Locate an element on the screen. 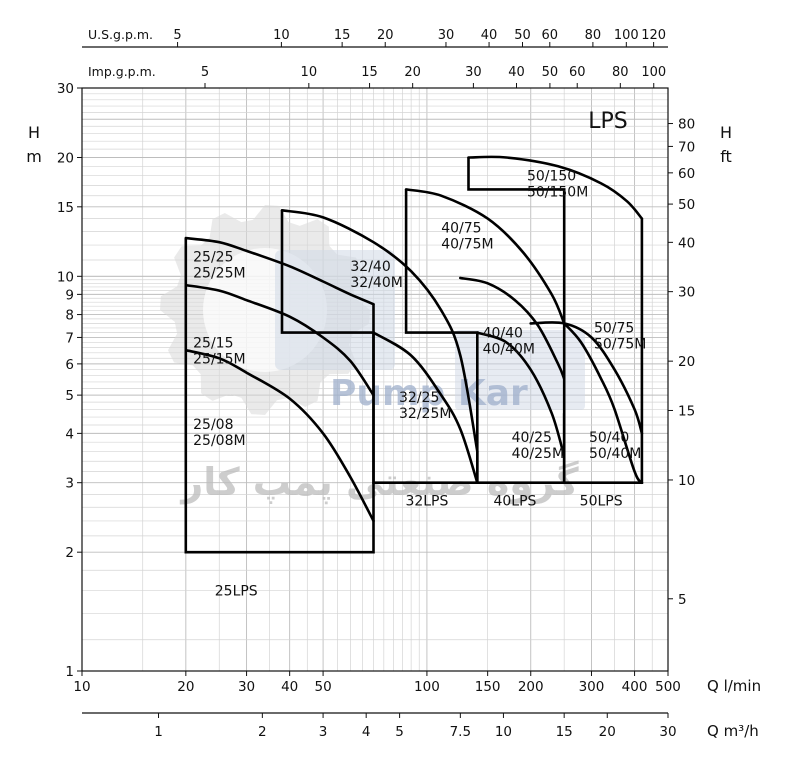  m-tick-label: 30 is located at coordinates (65, 89).